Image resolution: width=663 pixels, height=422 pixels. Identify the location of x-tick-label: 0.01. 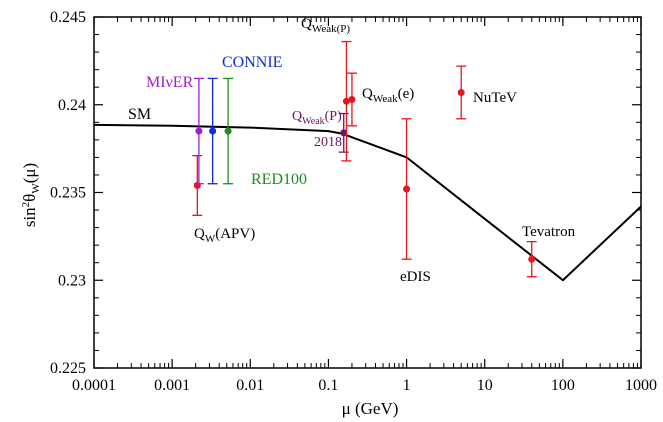
(250, 385).